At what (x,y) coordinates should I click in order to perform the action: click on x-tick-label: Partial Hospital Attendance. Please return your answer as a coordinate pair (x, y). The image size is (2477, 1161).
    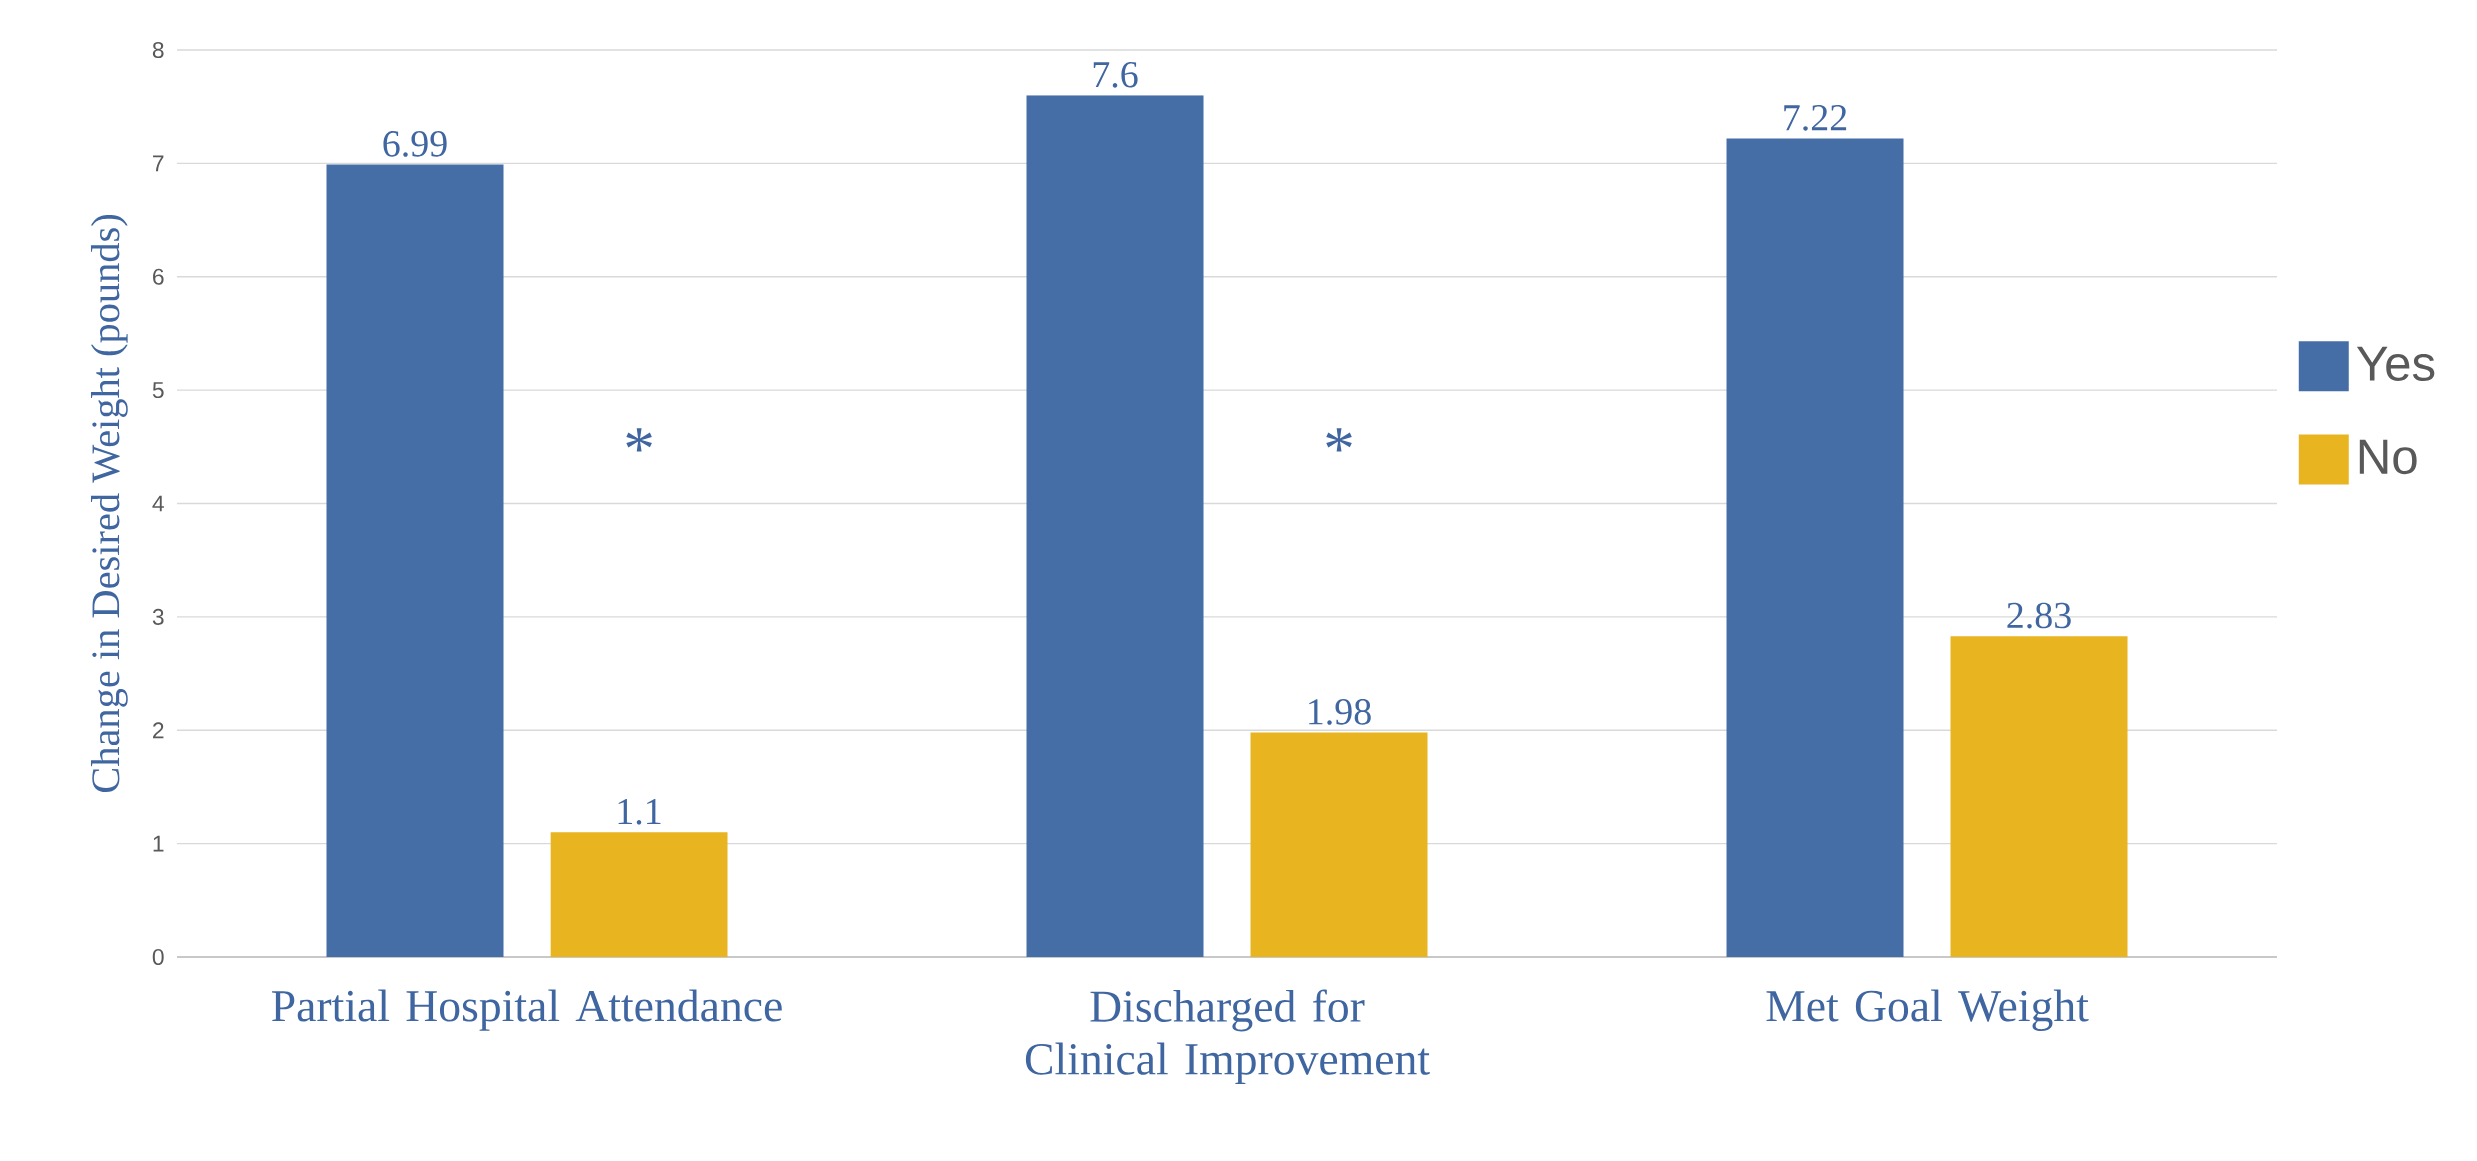
    Looking at the image, I should click on (527, 1010).